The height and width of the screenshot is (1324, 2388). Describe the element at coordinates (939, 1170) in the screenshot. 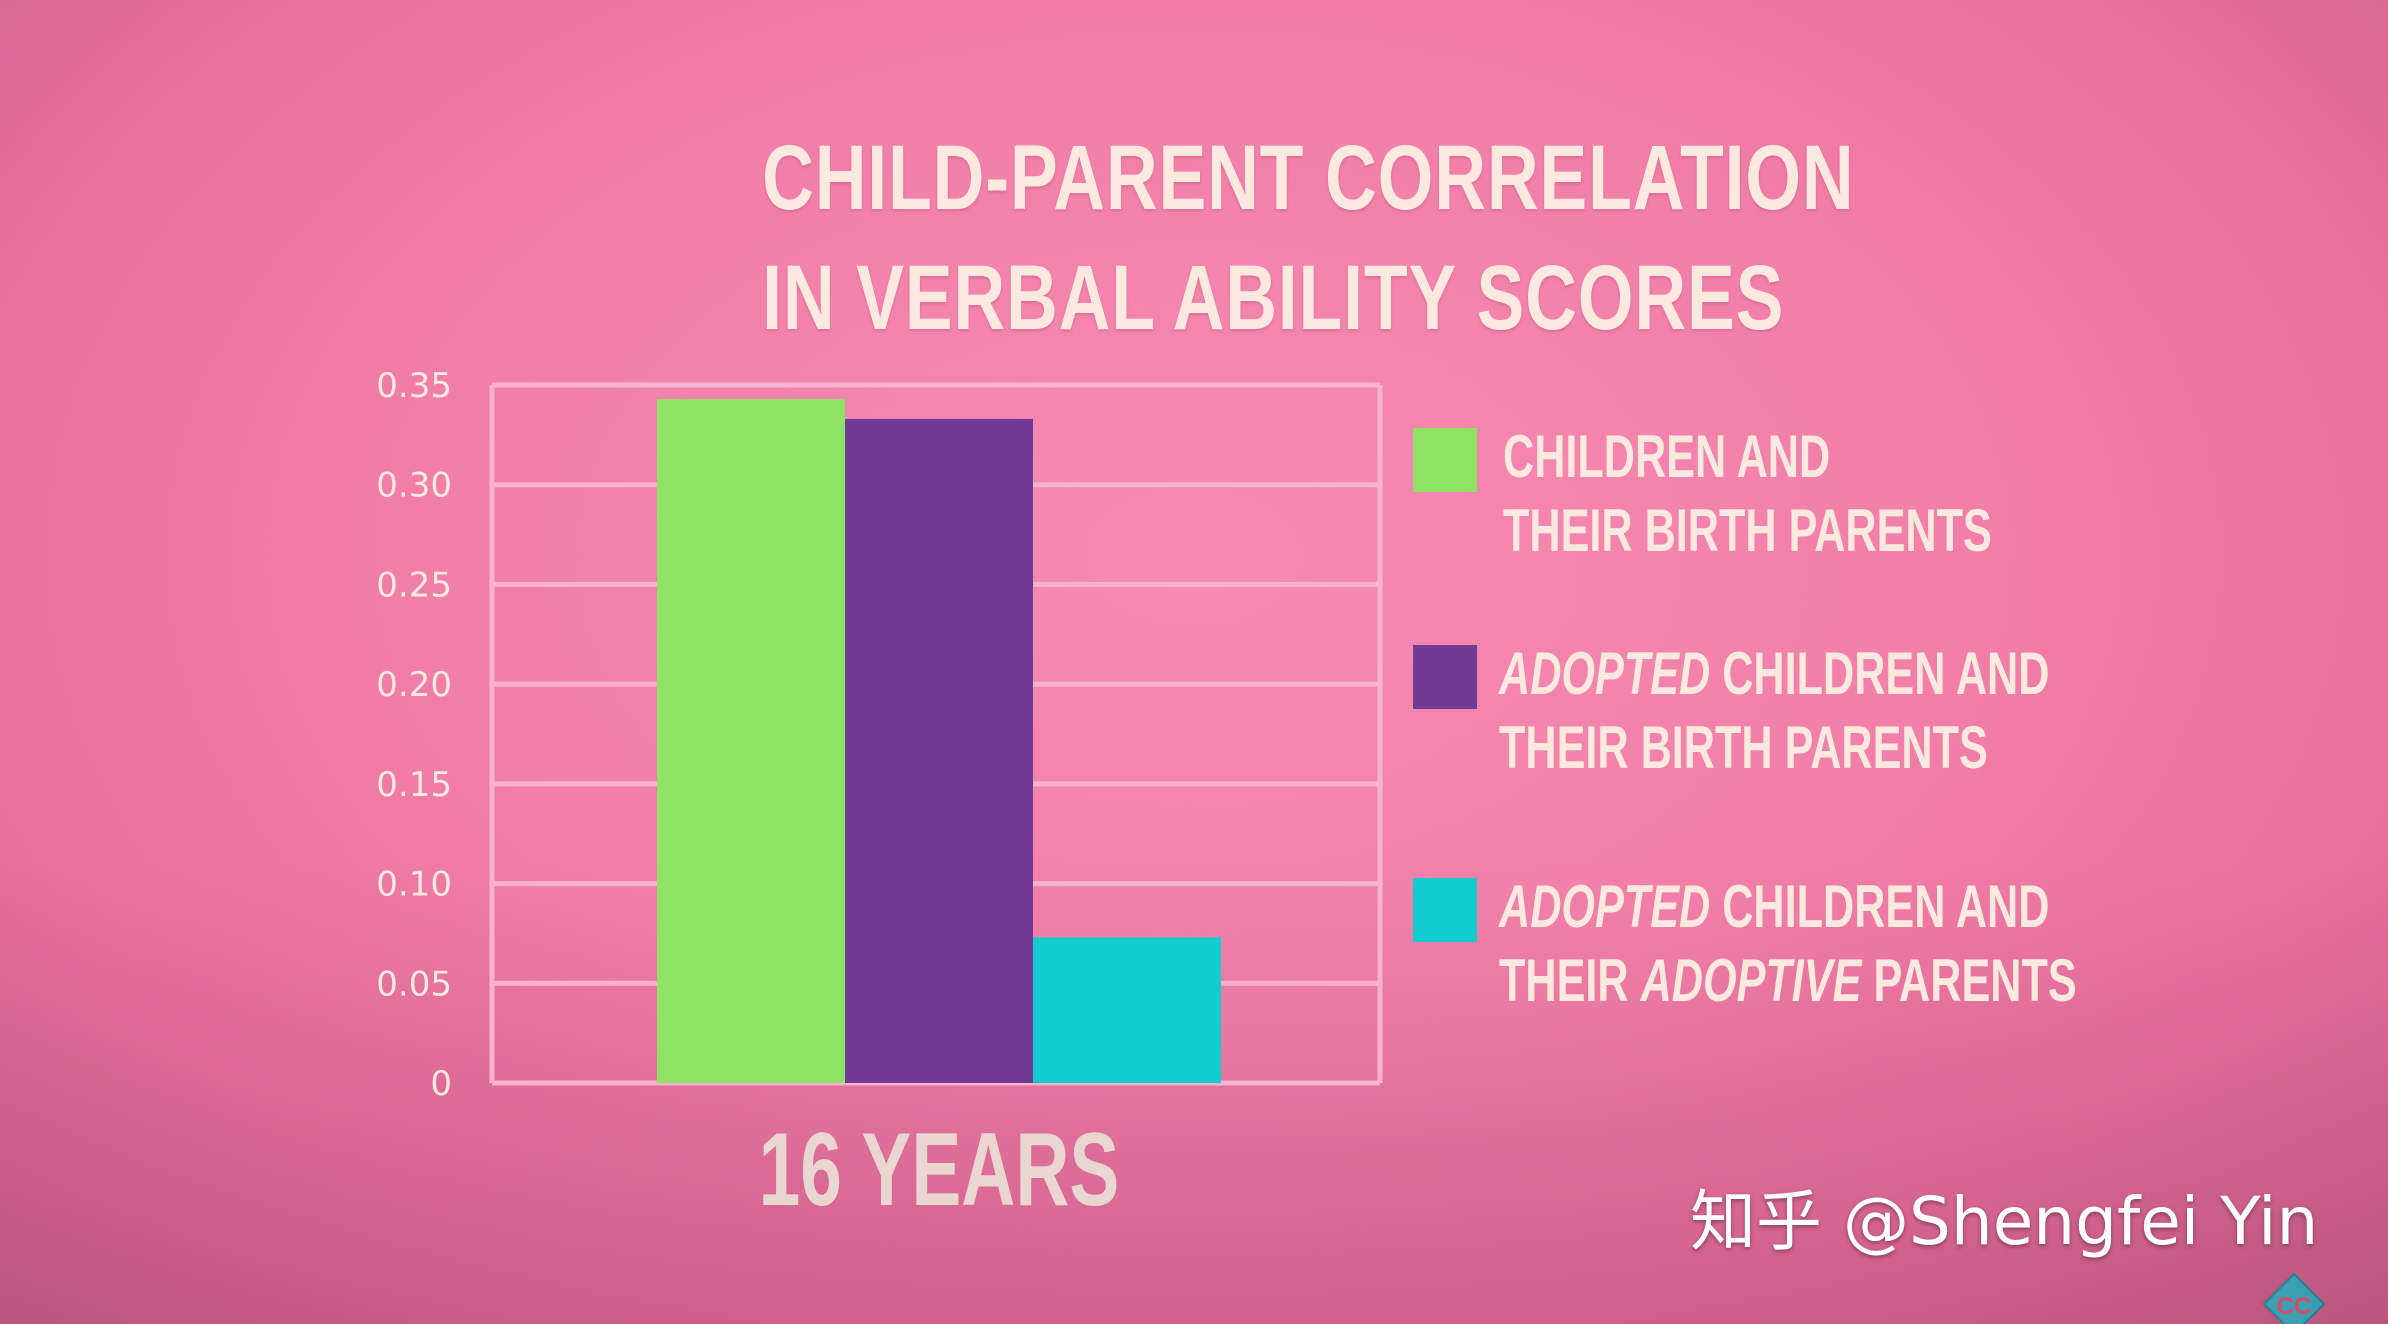

I see `x-category-label: 16 YEARS` at that location.